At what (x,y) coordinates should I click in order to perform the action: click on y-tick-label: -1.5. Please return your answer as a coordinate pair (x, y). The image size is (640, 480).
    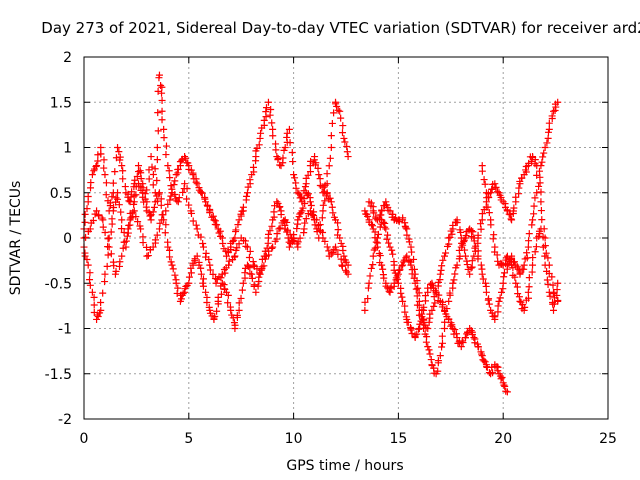
    Looking at the image, I should click on (58, 375).